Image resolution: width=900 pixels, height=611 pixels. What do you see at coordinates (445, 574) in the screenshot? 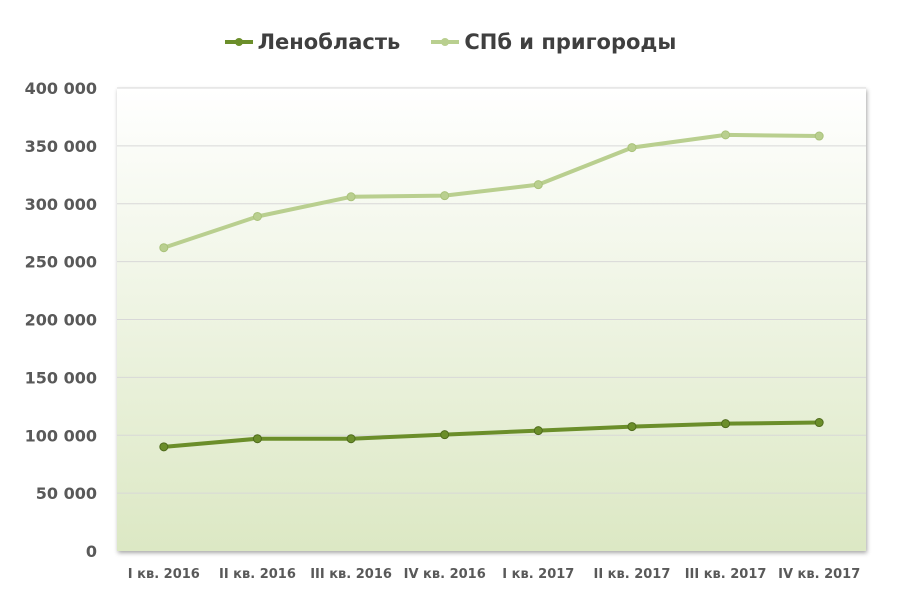
I see `x-tick-label: IV кв. 2016` at bounding box center [445, 574].